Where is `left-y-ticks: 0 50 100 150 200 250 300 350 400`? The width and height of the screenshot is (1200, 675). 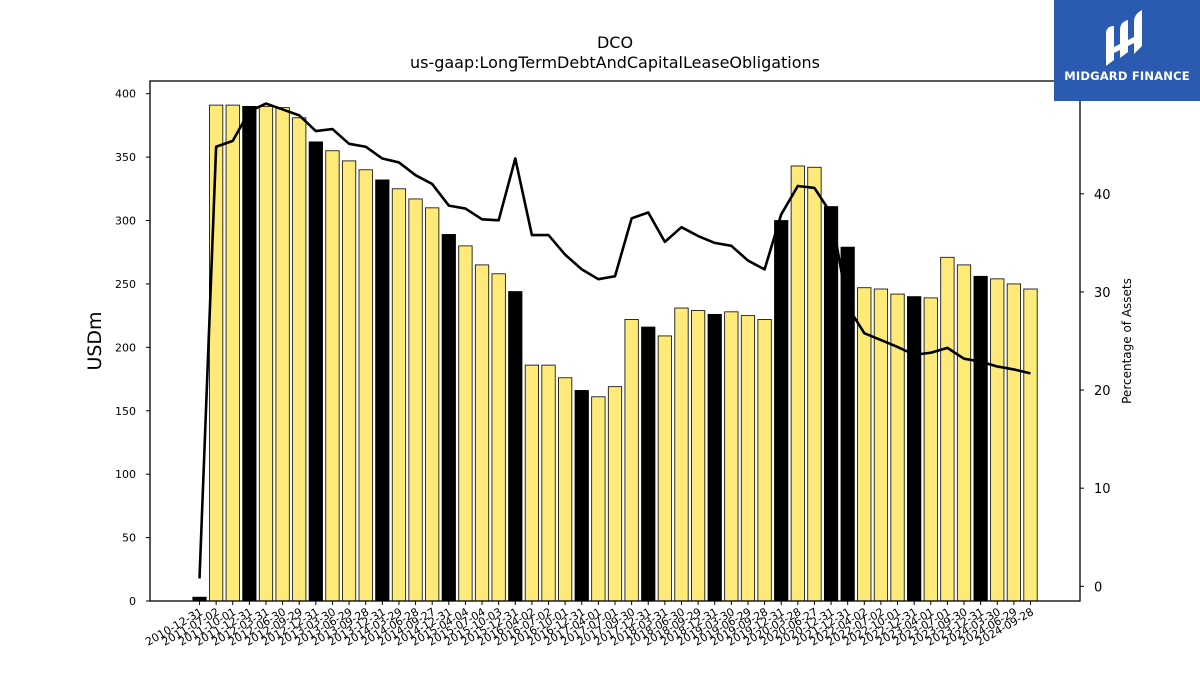 left-y-ticks: 0 50 100 150 200 250 300 350 400 is located at coordinates (132, 348).